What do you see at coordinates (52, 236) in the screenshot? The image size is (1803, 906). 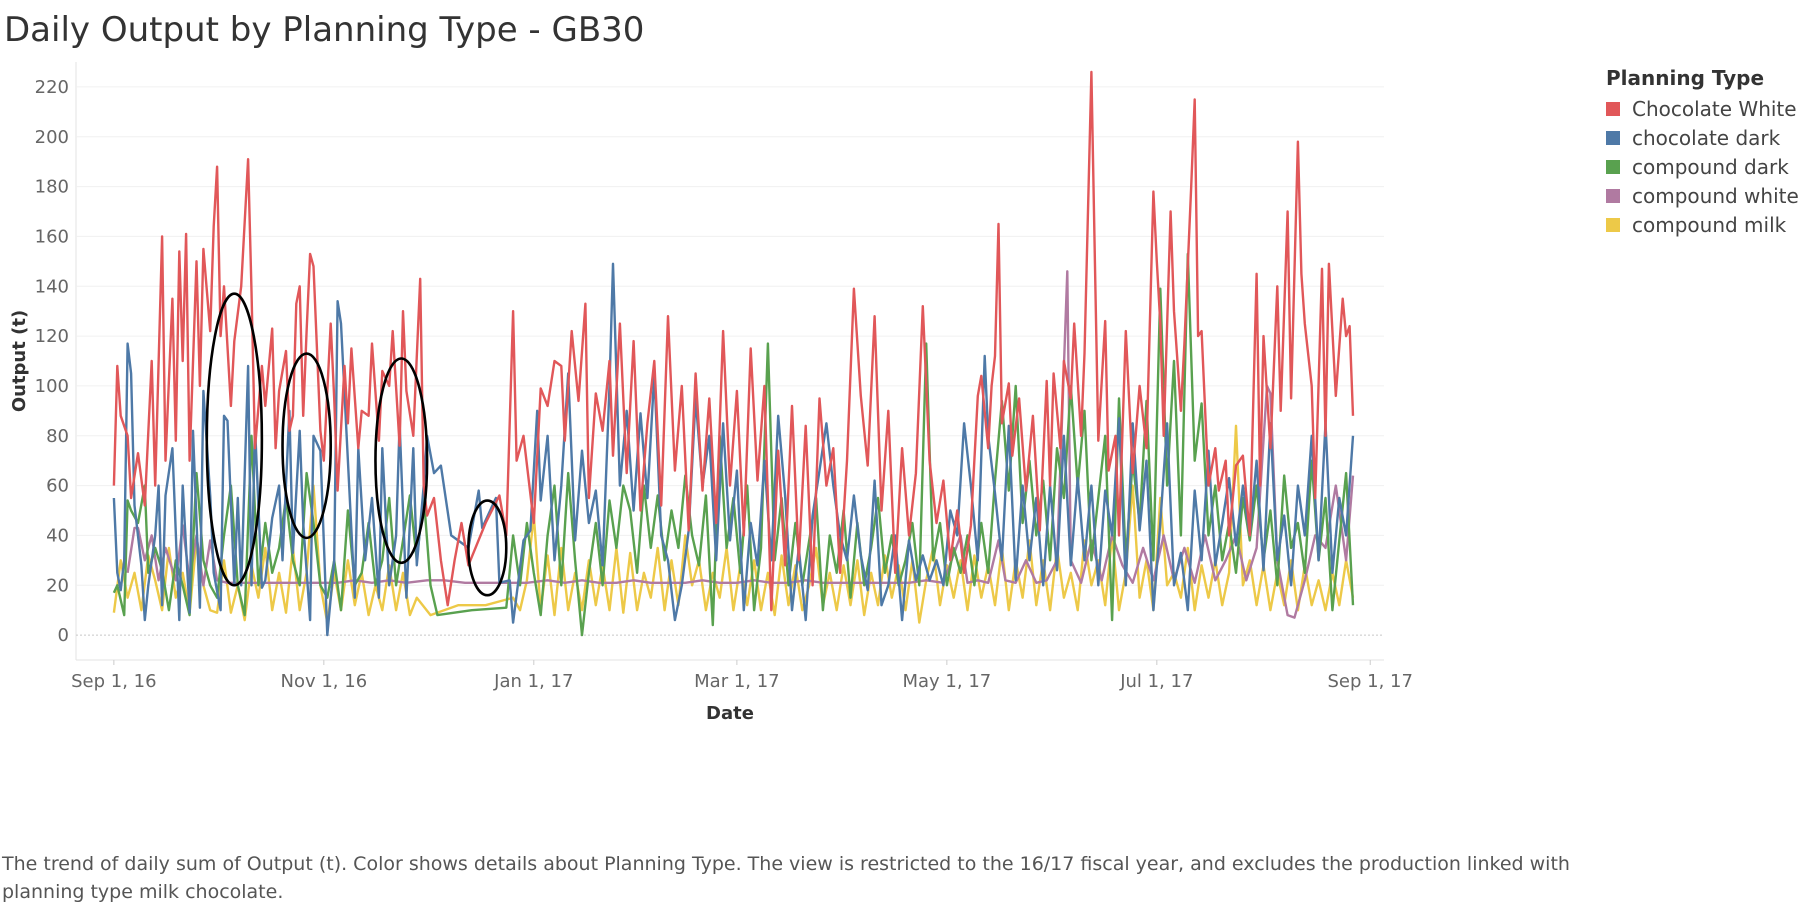 I see `y-tick-label: 160` at bounding box center [52, 236].